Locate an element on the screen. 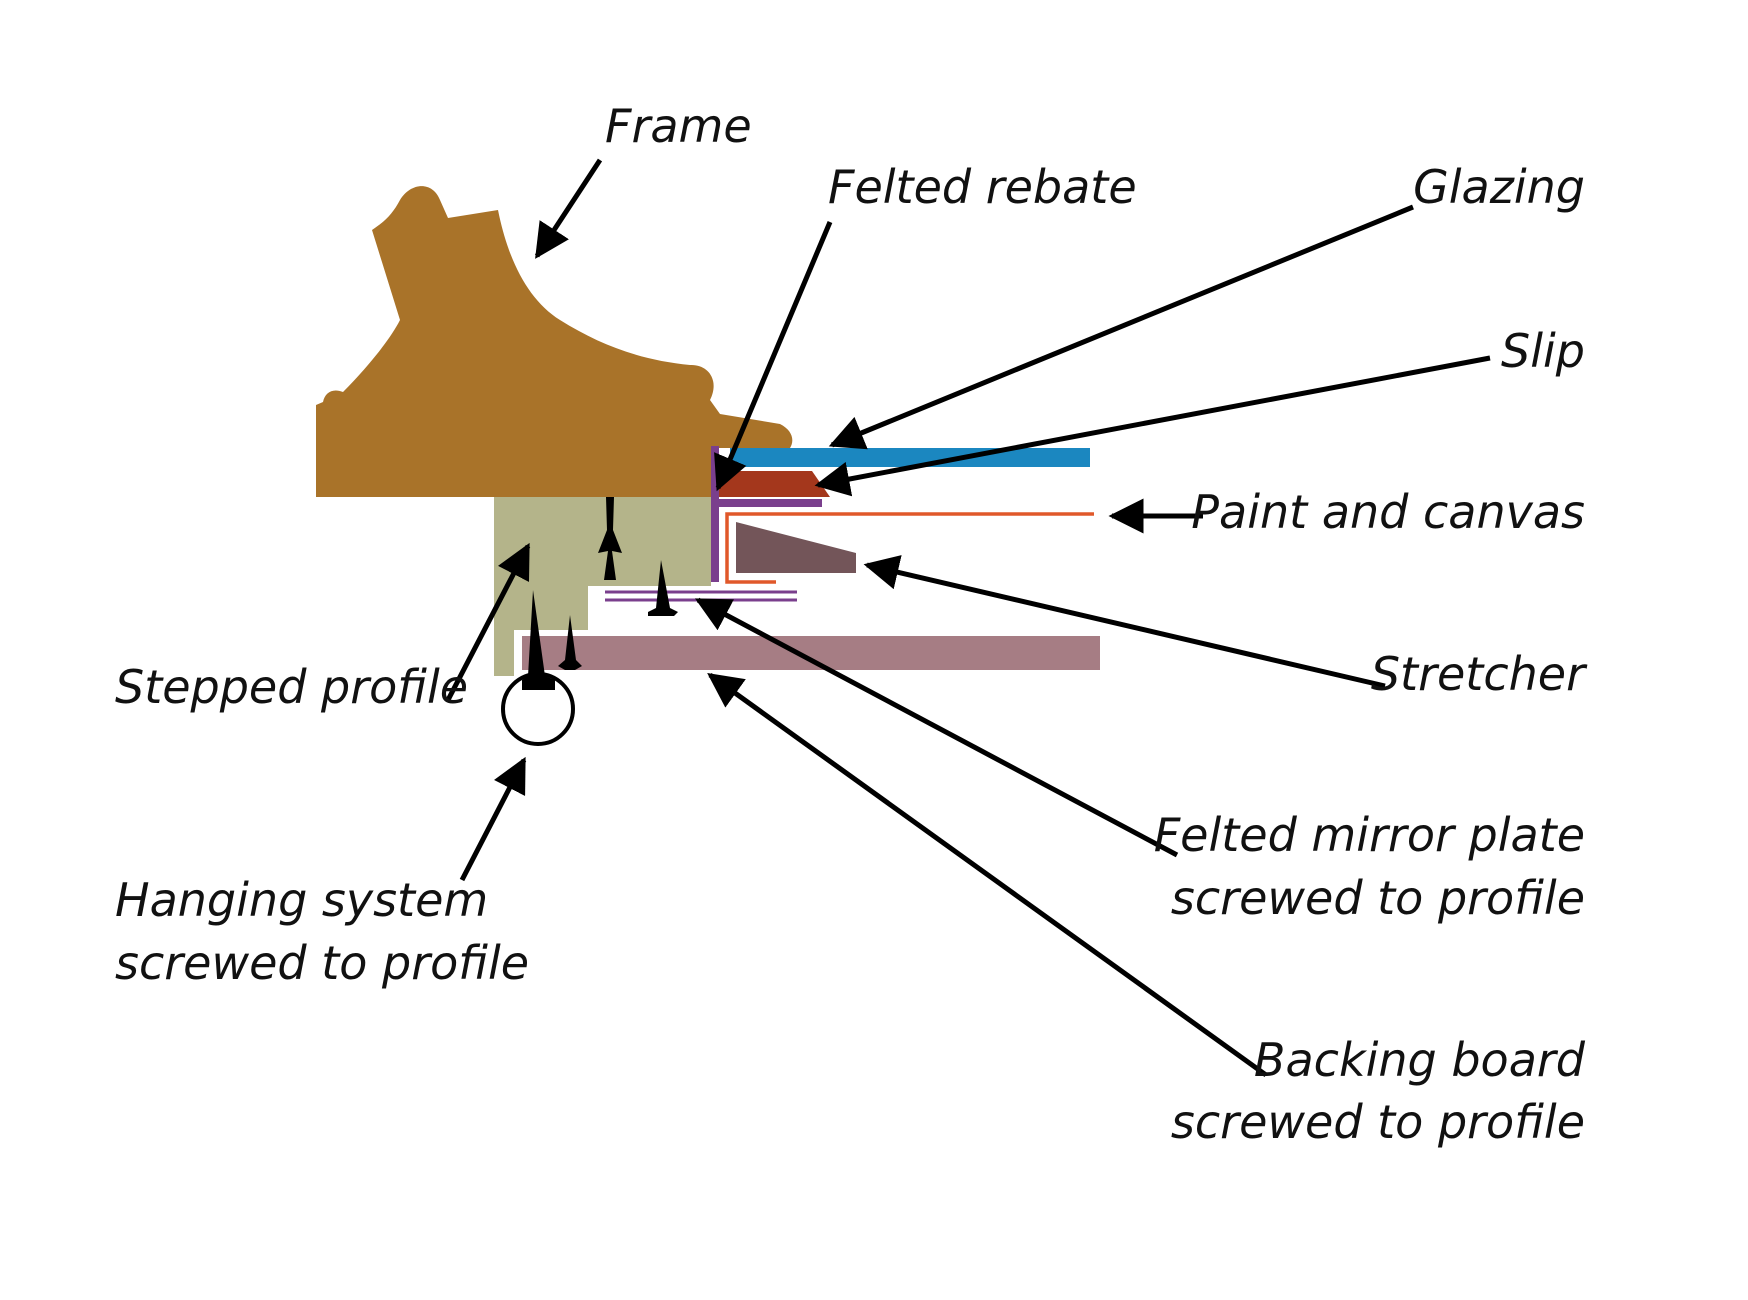  label-felted-mirror-plate-line1: Felted mirror plate is located at coordinates (1369, 835).